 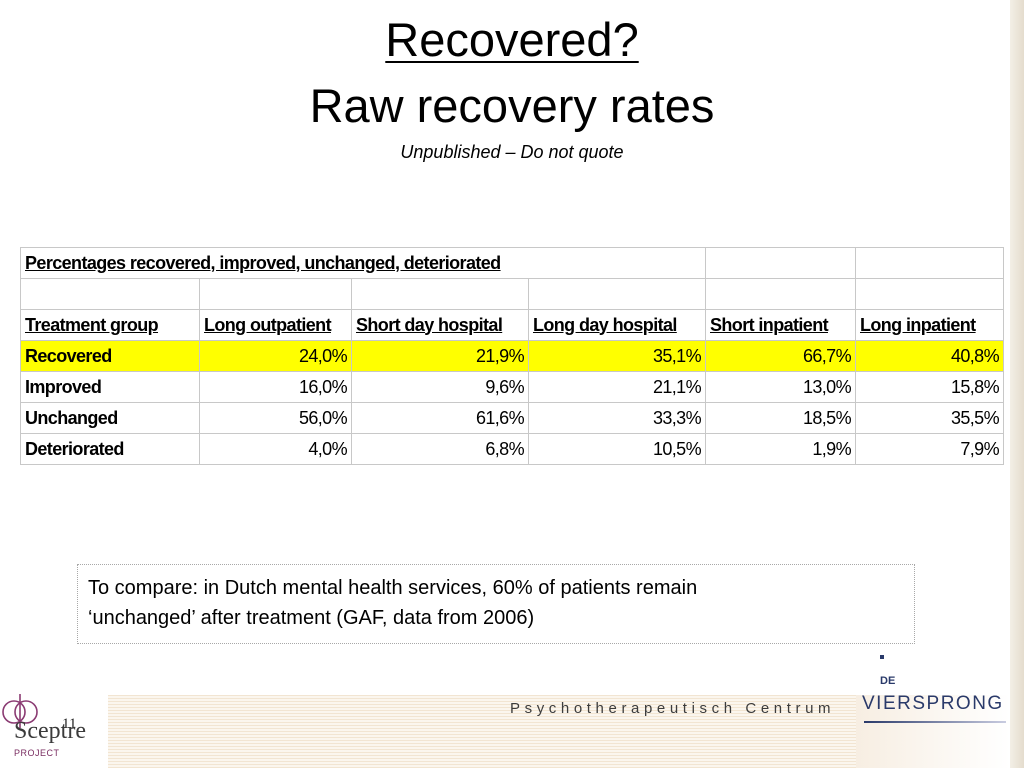 What do you see at coordinates (929, 449) in the screenshot?
I see `table-cell: 7,9%` at bounding box center [929, 449].